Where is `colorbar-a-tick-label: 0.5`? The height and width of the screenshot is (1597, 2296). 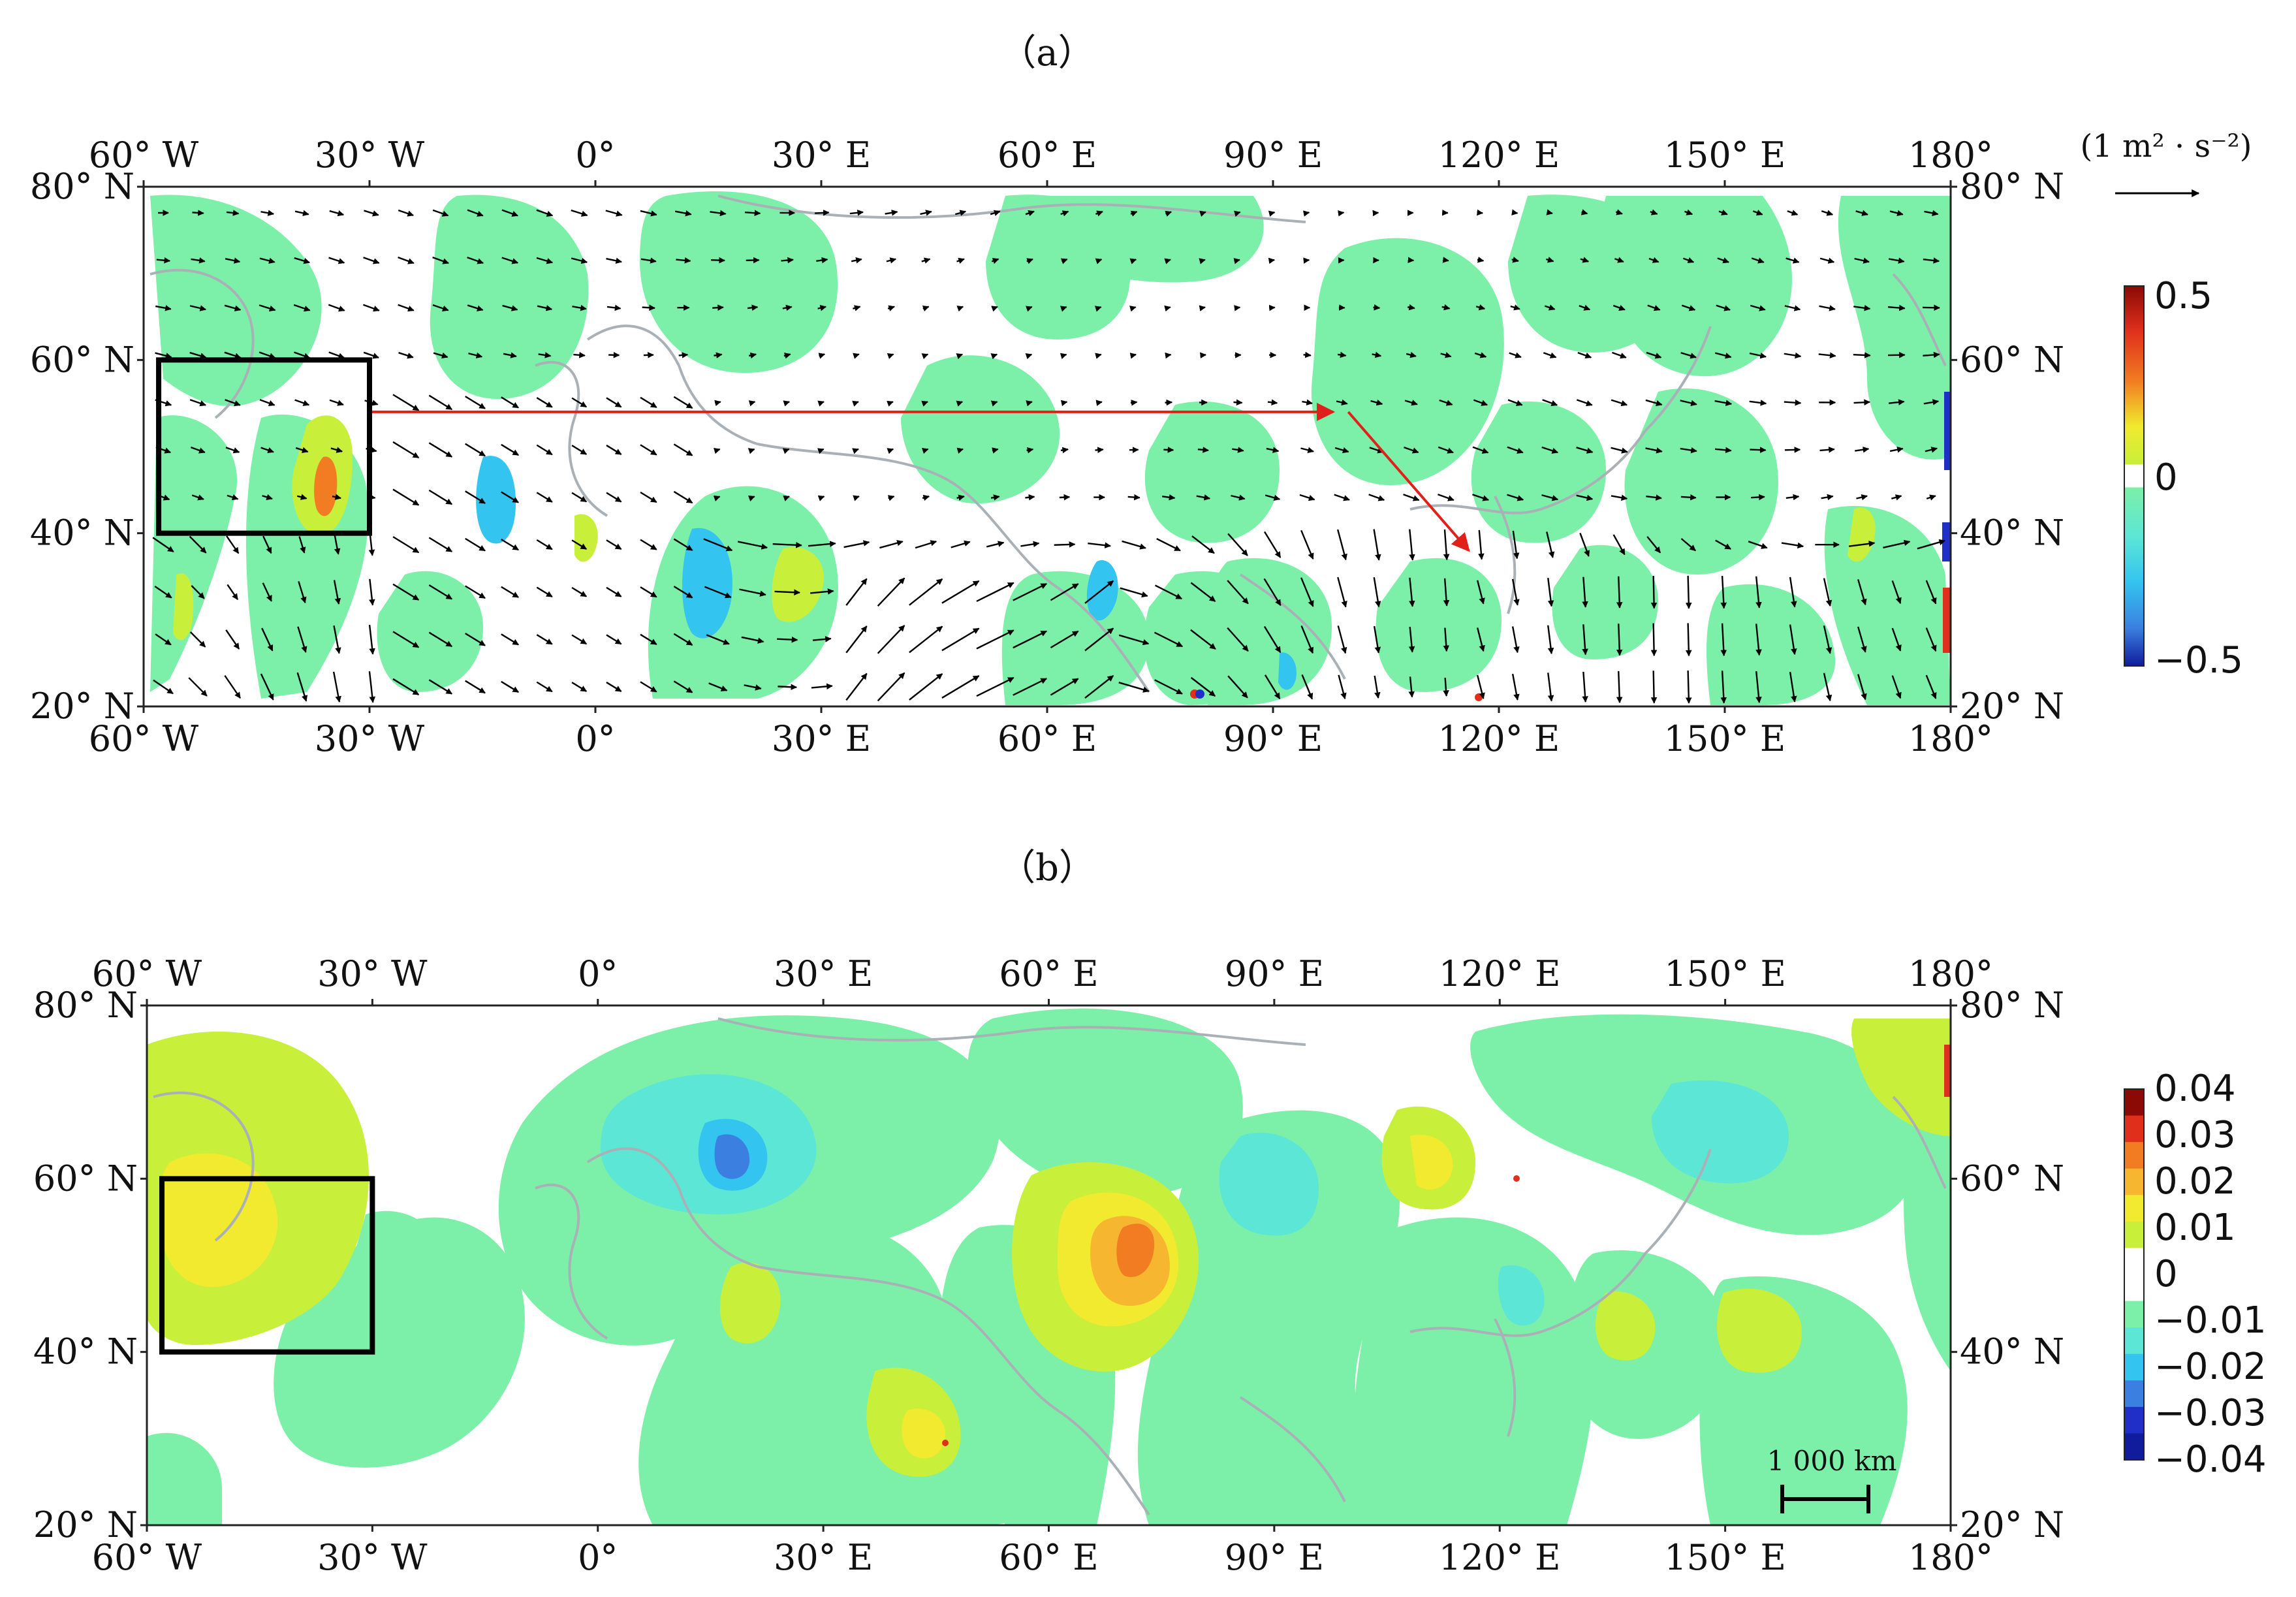 colorbar-a-tick-label: 0.5 is located at coordinates (2183, 296).